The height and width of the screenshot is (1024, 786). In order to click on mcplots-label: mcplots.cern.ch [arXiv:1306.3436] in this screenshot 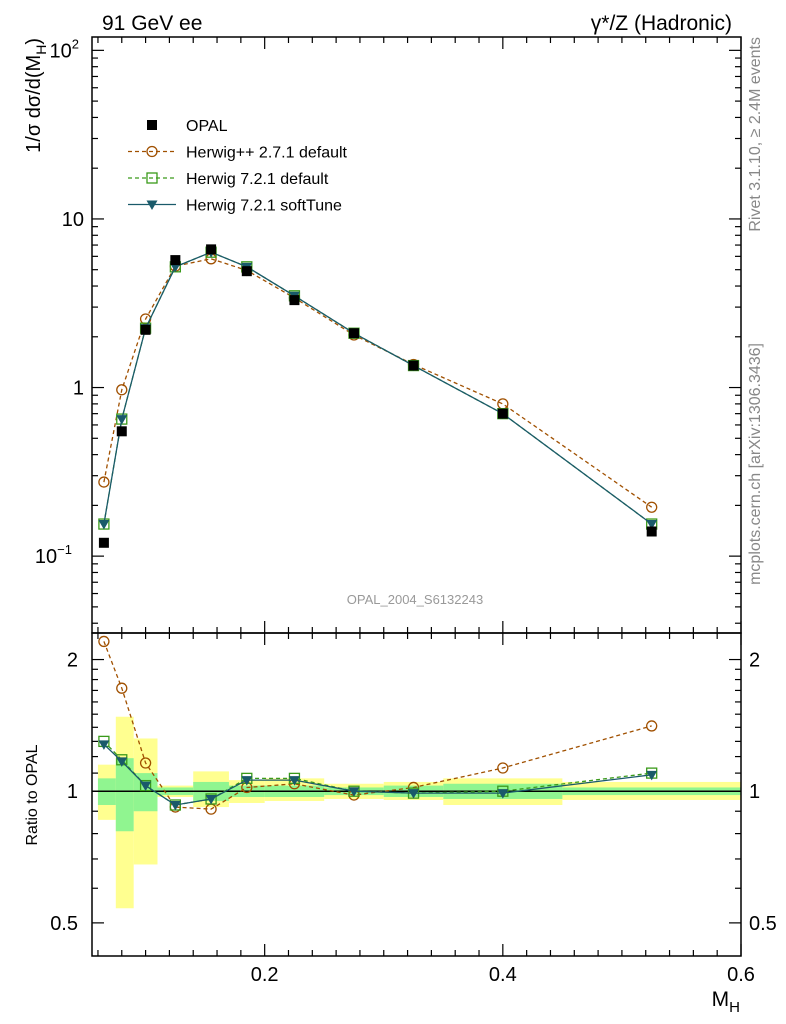, I will do `click(755, 464)`.